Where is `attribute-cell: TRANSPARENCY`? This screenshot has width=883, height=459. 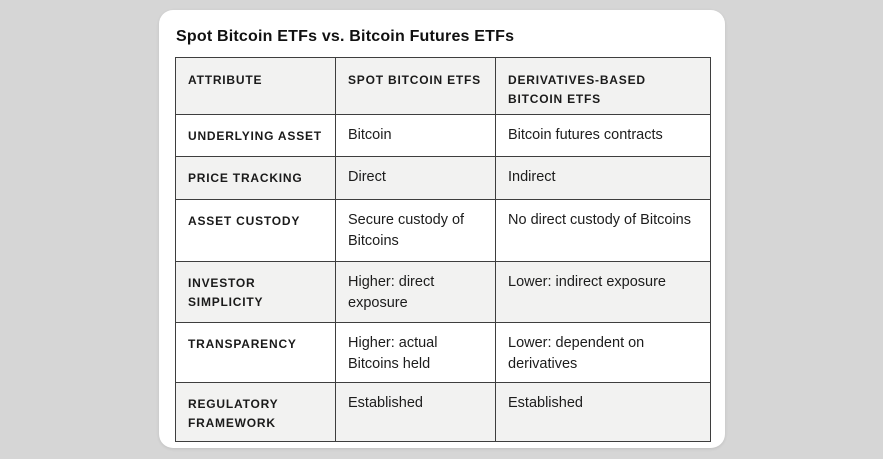 attribute-cell: TRANSPARENCY is located at coordinates (255, 353).